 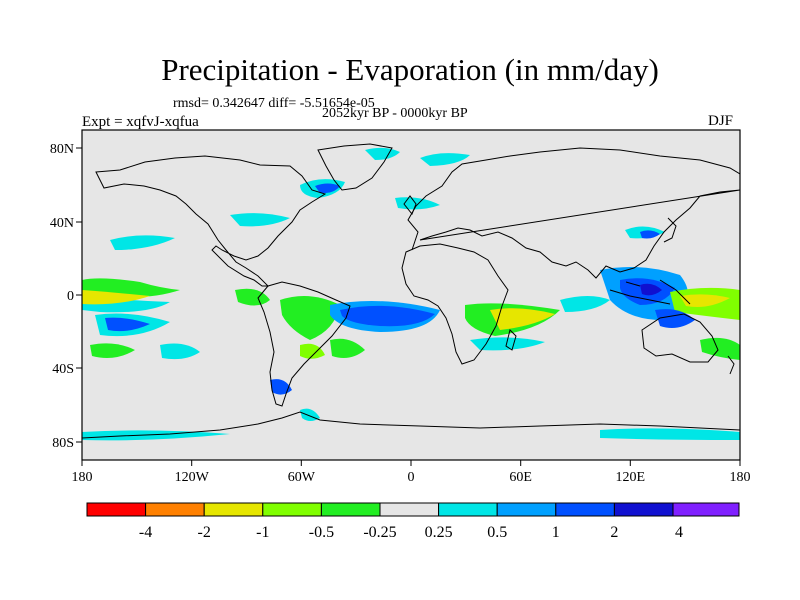 What do you see at coordinates (650, 234) in the screenshot?
I see `field-west-pacific-core` at bounding box center [650, 234].